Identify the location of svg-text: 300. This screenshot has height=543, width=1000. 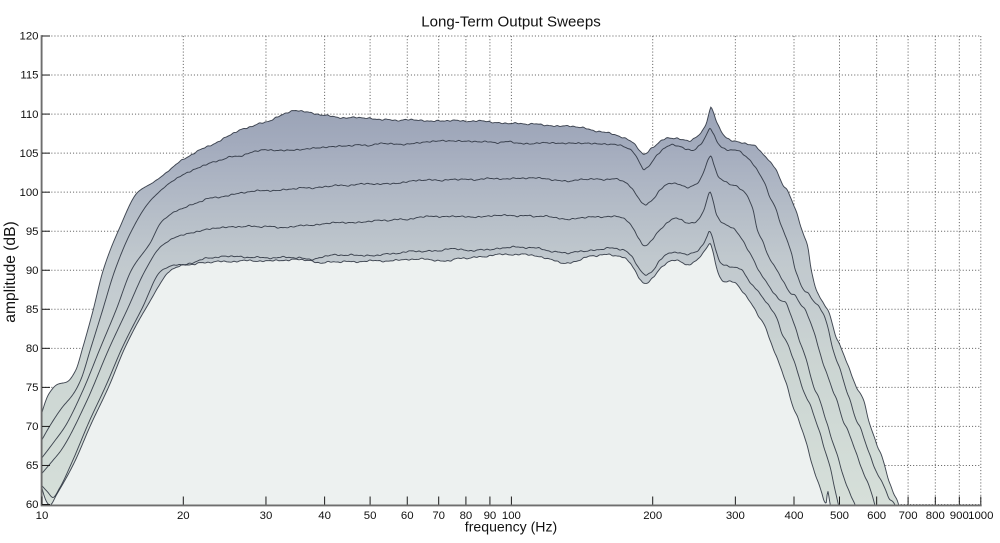
(735, 516).